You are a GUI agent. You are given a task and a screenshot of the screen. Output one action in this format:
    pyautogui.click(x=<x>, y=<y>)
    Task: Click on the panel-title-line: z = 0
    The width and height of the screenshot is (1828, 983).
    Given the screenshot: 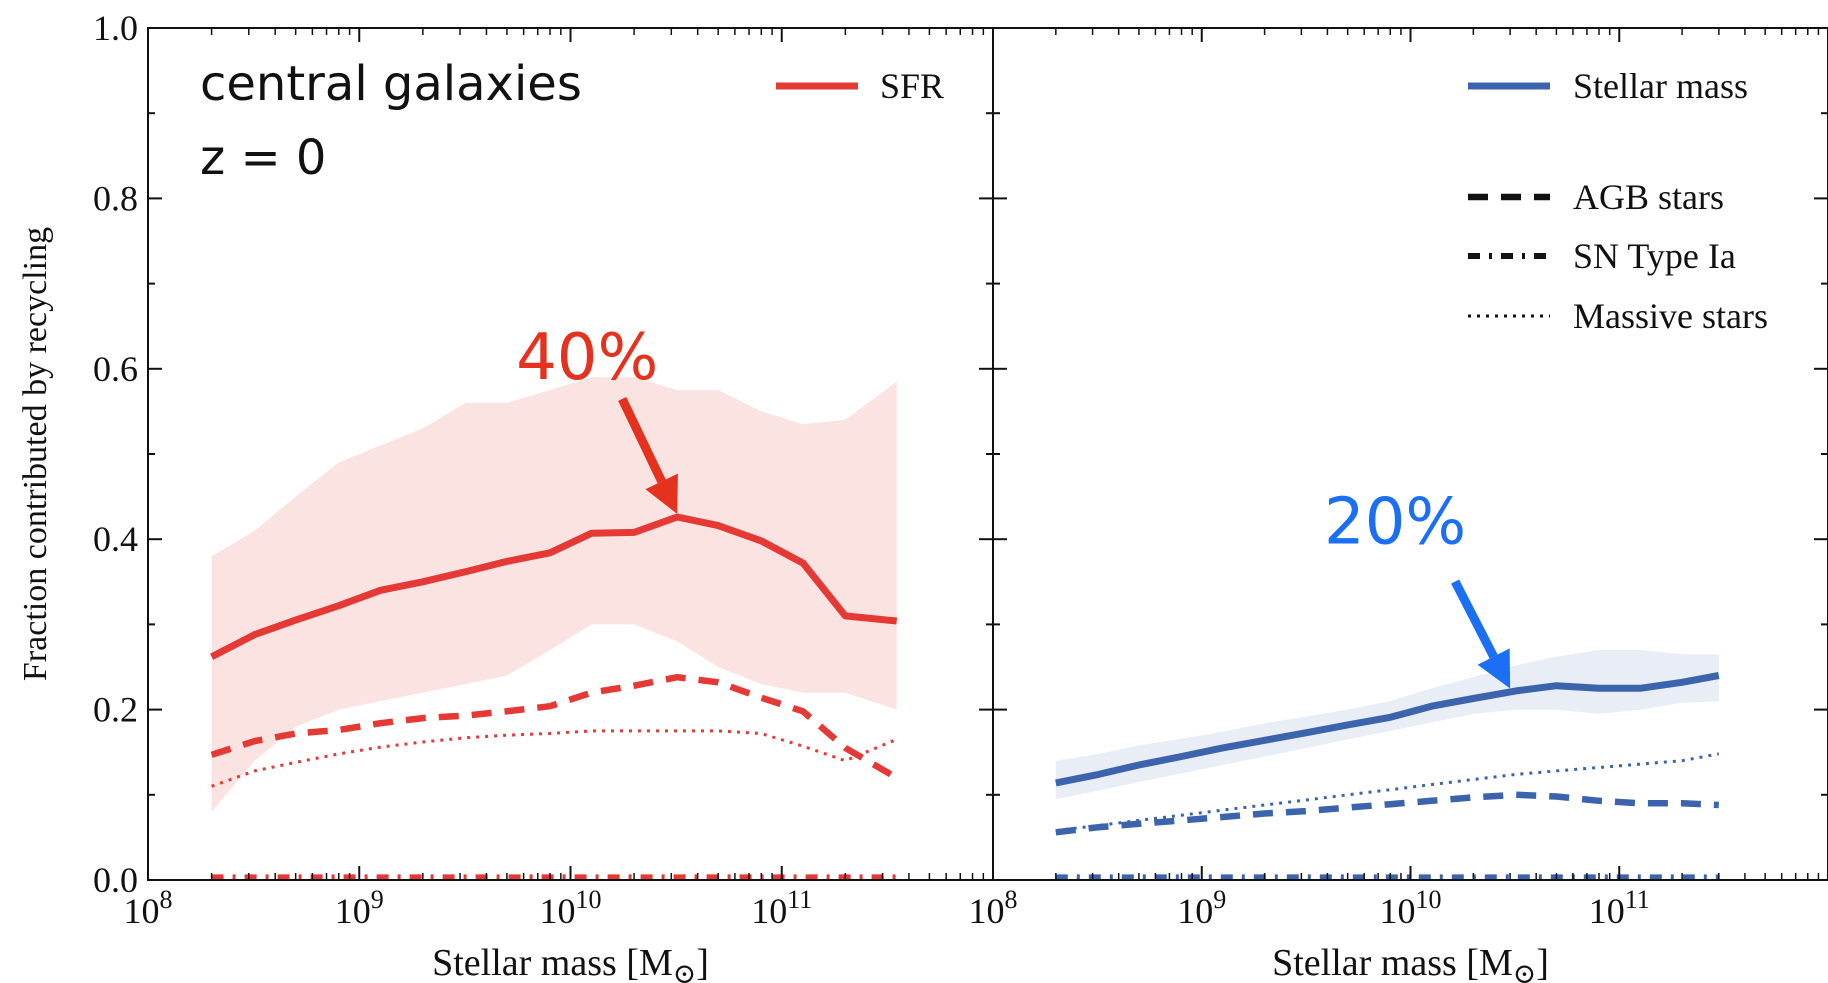 What is the action you would take?
    pyautogui.click(x=263, y=158)
    